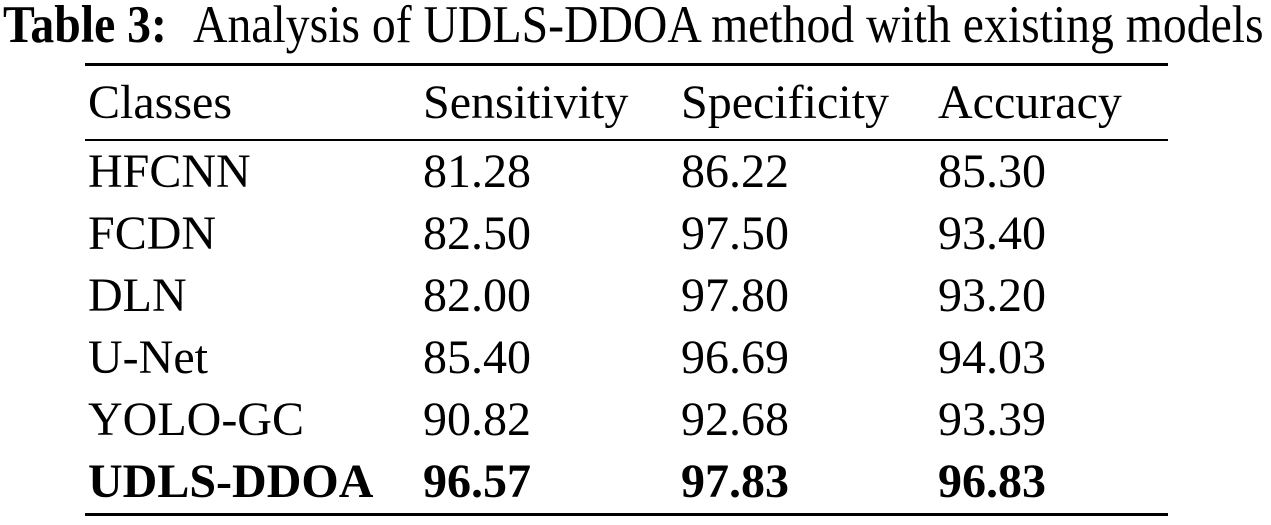 This screenshot has height=525, width=1271. I want to click on cell-model-name: FCDN, so click(152, 233).